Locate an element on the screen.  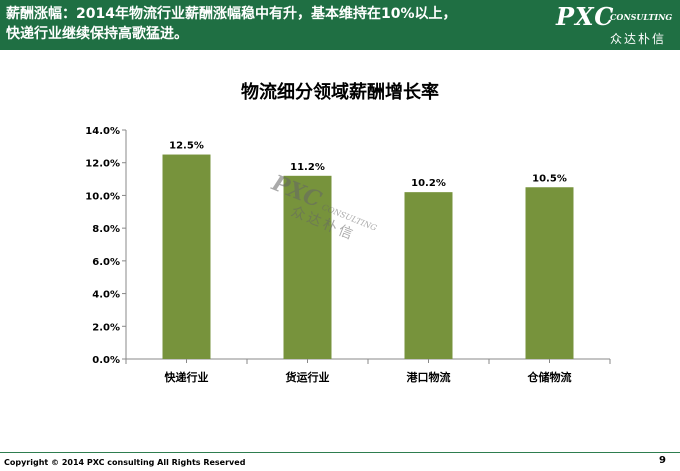
page-number: 9 is located at coordinates (662, 460).